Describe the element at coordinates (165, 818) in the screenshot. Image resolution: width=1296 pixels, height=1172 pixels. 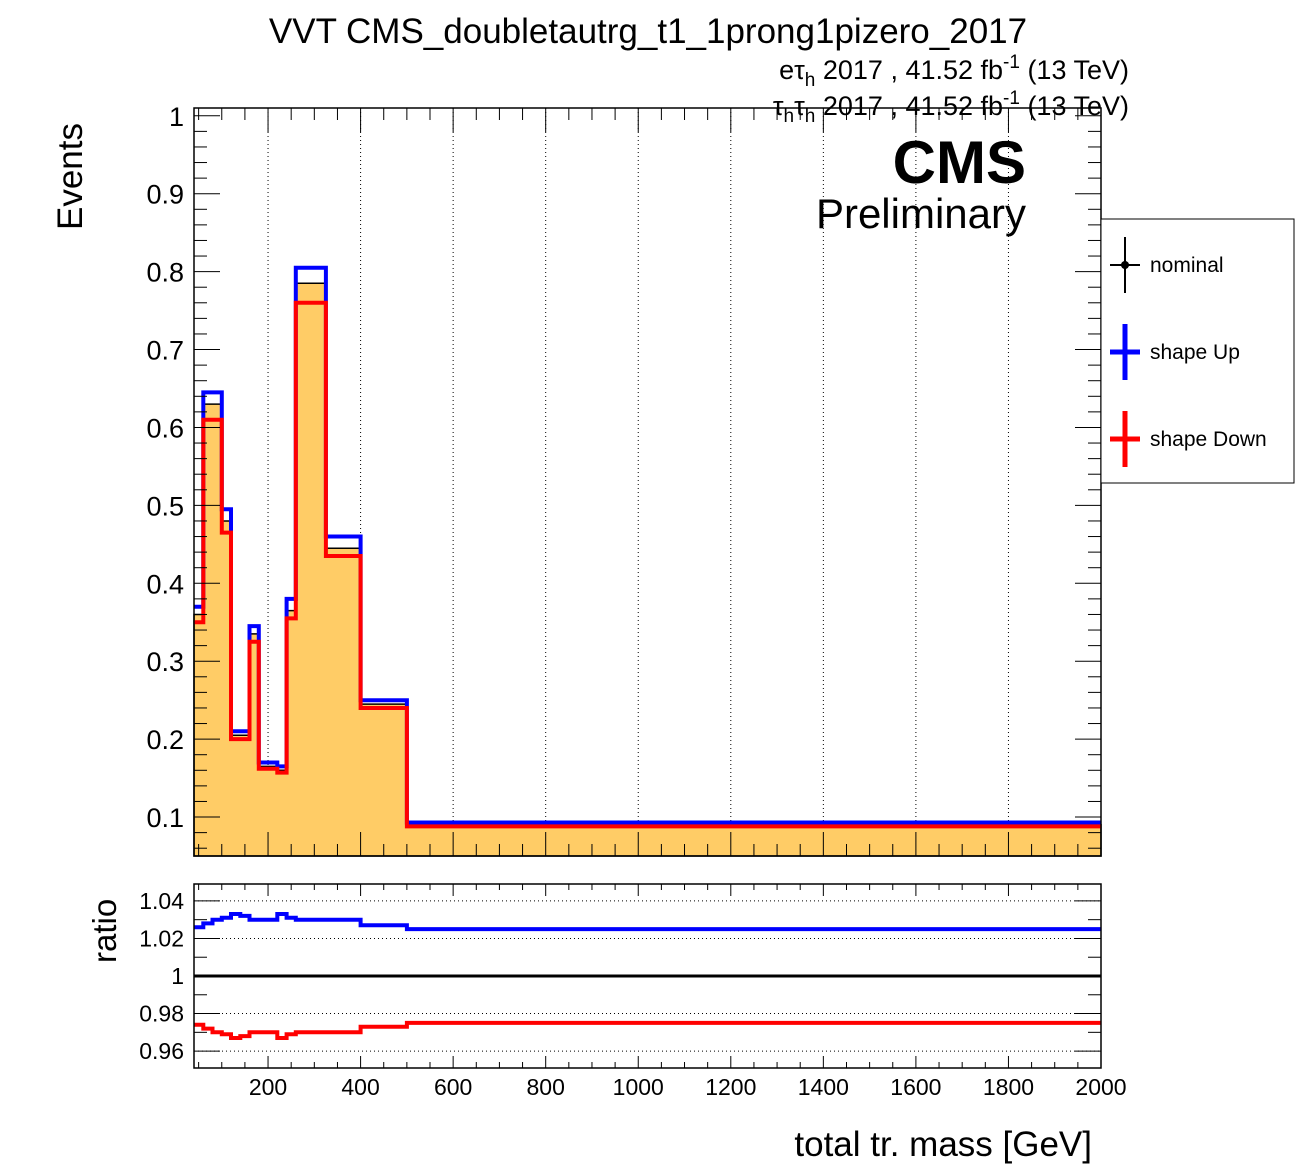
I see `y-tick-label: 0.1` at that location.